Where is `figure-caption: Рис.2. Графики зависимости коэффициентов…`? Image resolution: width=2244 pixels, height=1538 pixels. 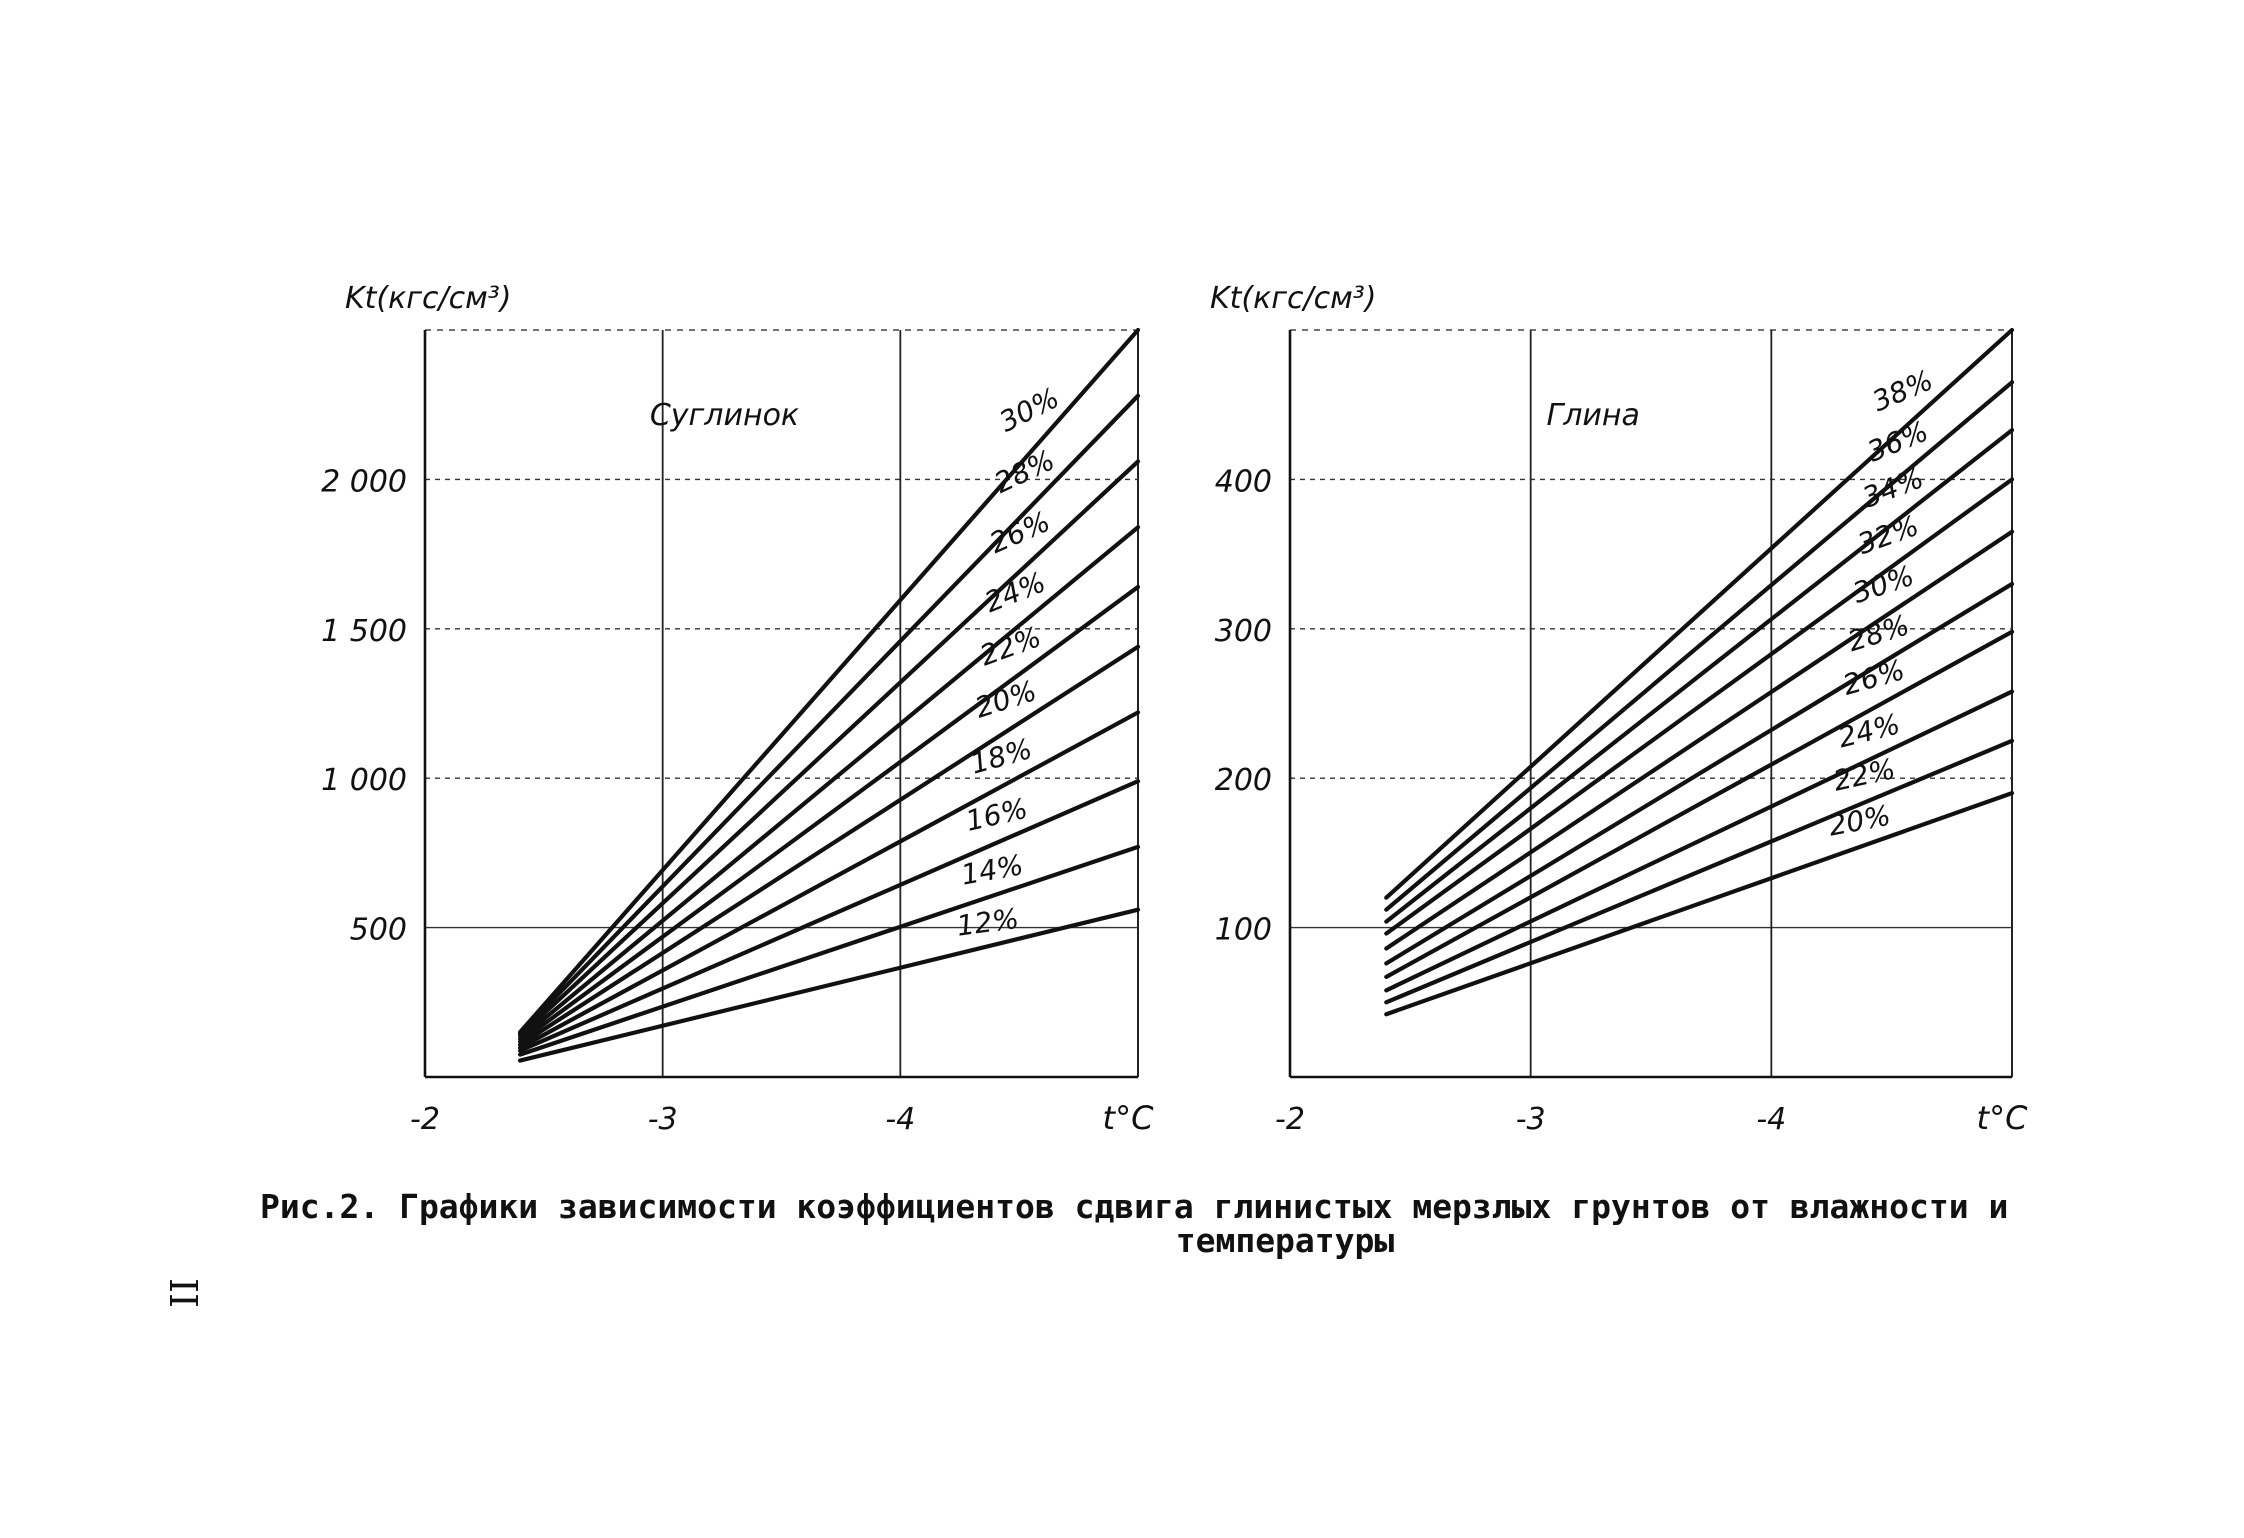 figure-caption: Рис.2. Графики зависимости коэффициентов… is located at coordinates (1180, 1224).